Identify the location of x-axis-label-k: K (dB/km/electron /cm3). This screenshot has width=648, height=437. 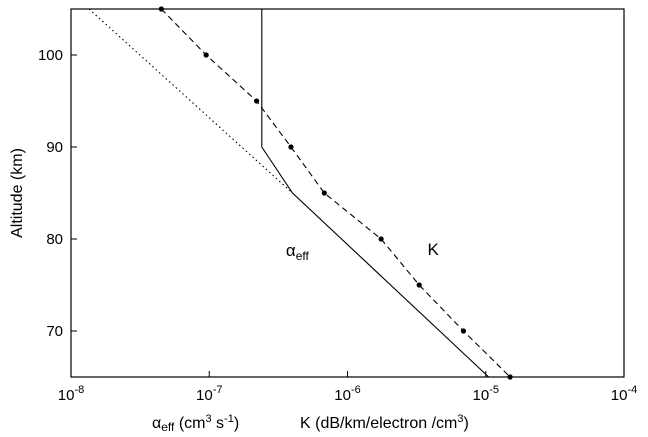
(384, 422).